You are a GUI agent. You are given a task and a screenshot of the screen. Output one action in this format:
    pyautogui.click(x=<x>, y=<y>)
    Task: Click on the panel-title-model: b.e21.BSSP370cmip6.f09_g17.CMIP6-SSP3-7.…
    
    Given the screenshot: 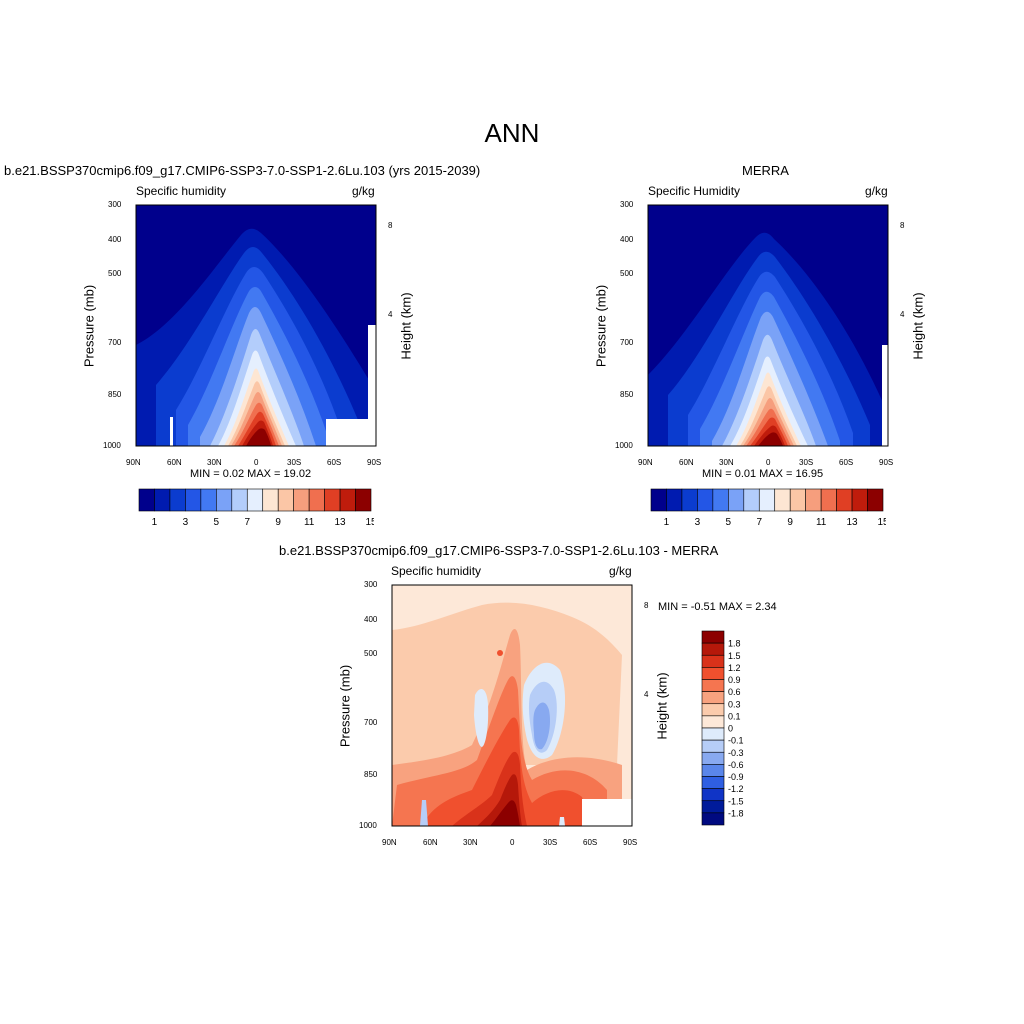 What is the action you would take?
    pyautogui.click(x=242, y=170)
    